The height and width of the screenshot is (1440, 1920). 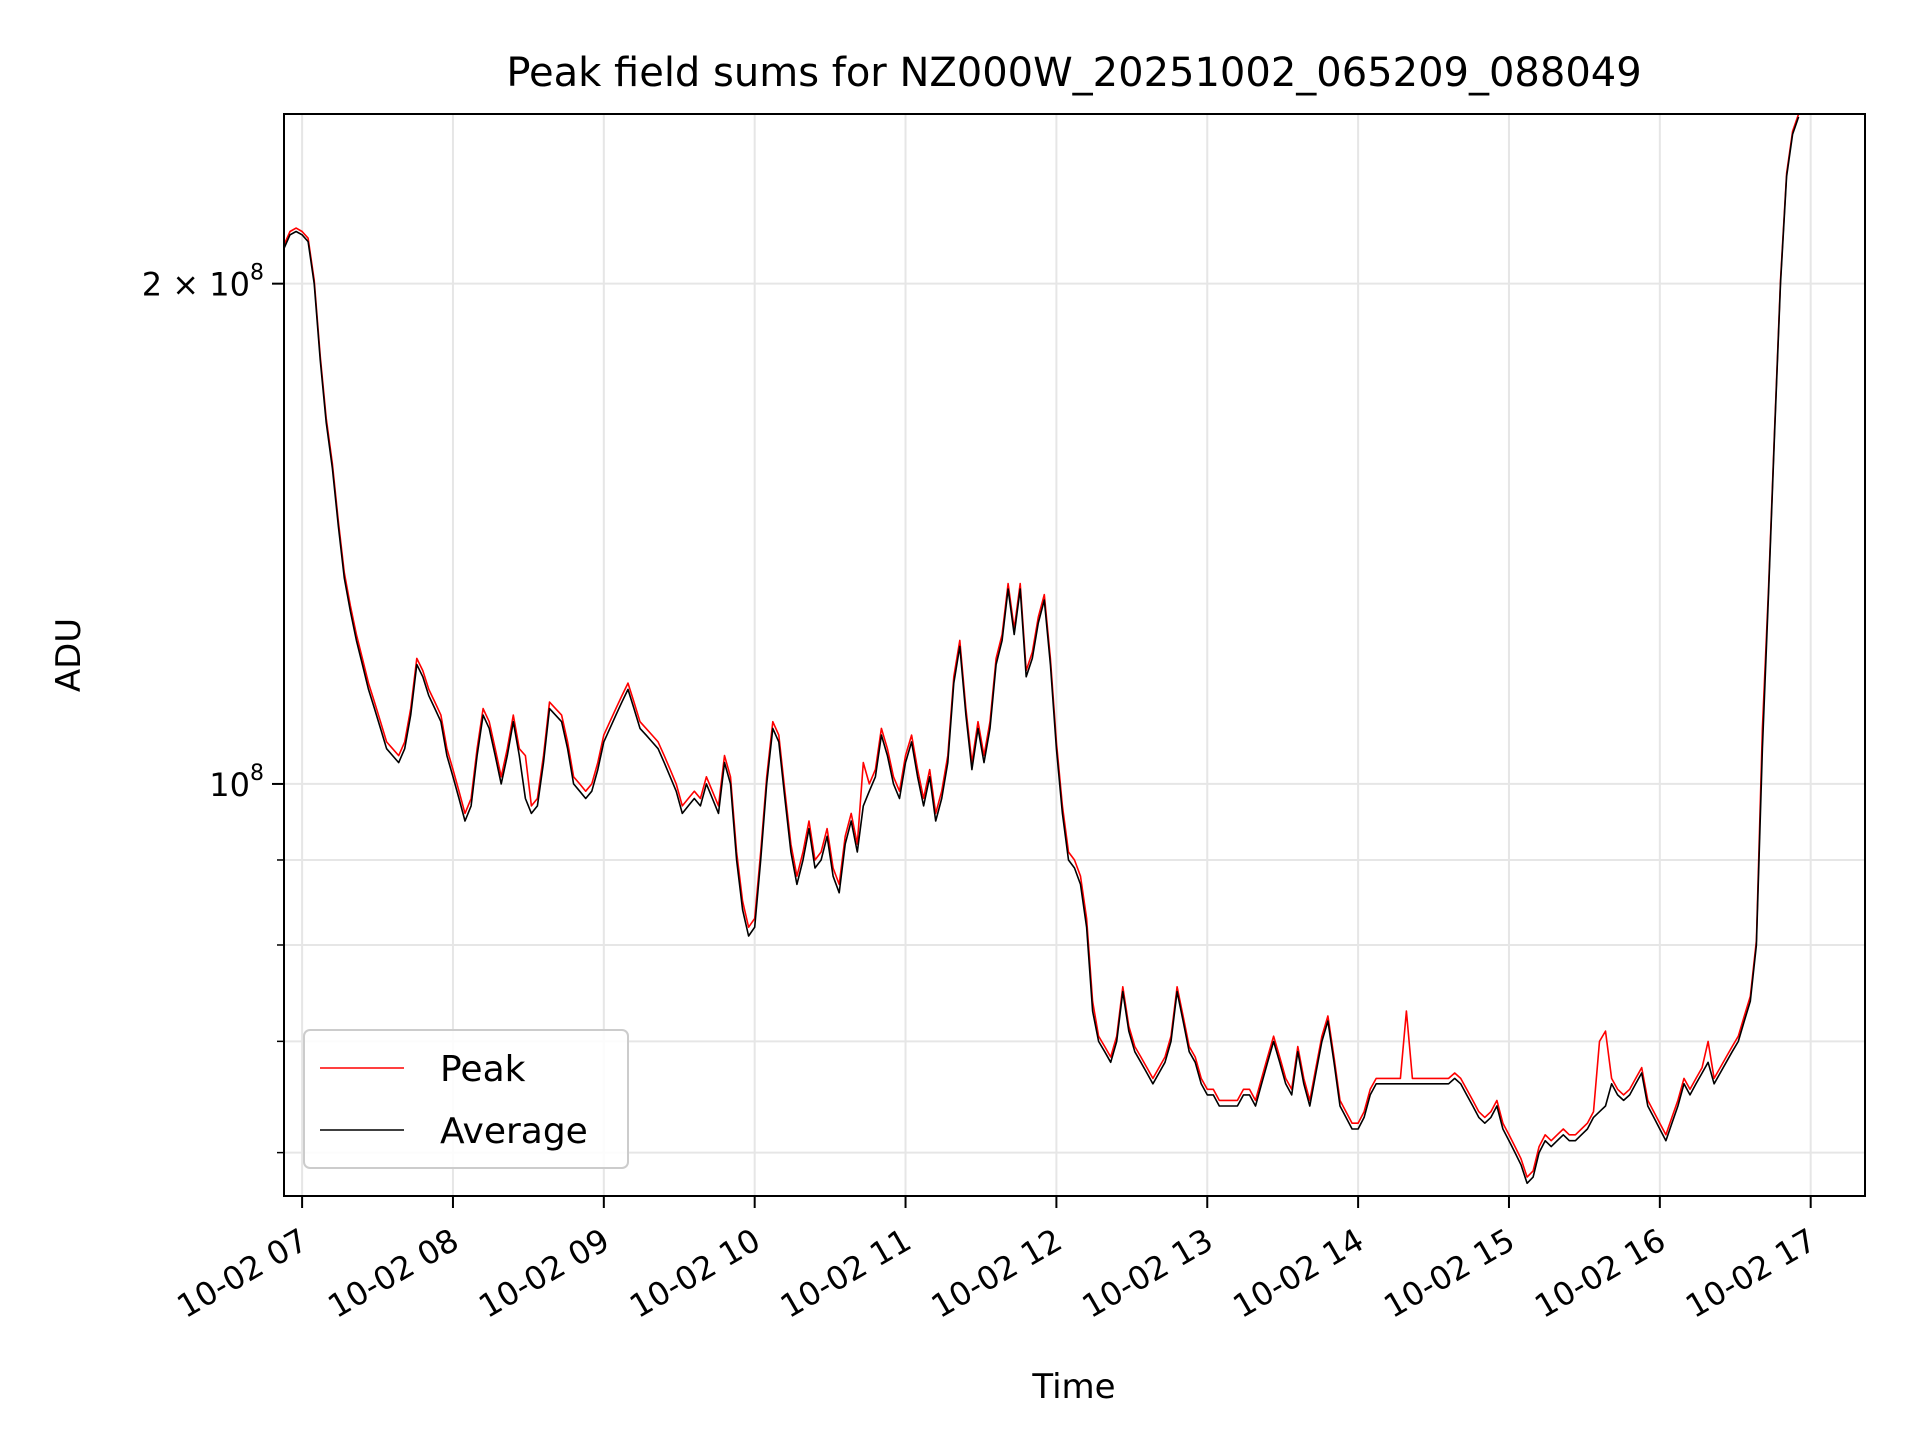 I want to click on y-tick-coef: 2 ×, so click(x=176, y=285).